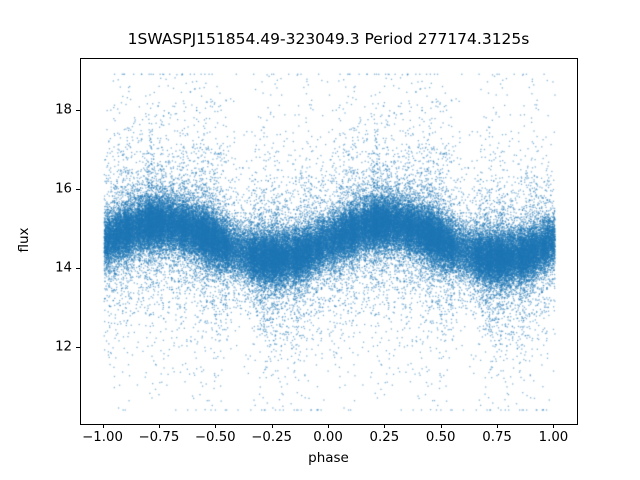 The image size is (640, 480). I want to click on x-tick-label: 0.25, so click(384, 437).